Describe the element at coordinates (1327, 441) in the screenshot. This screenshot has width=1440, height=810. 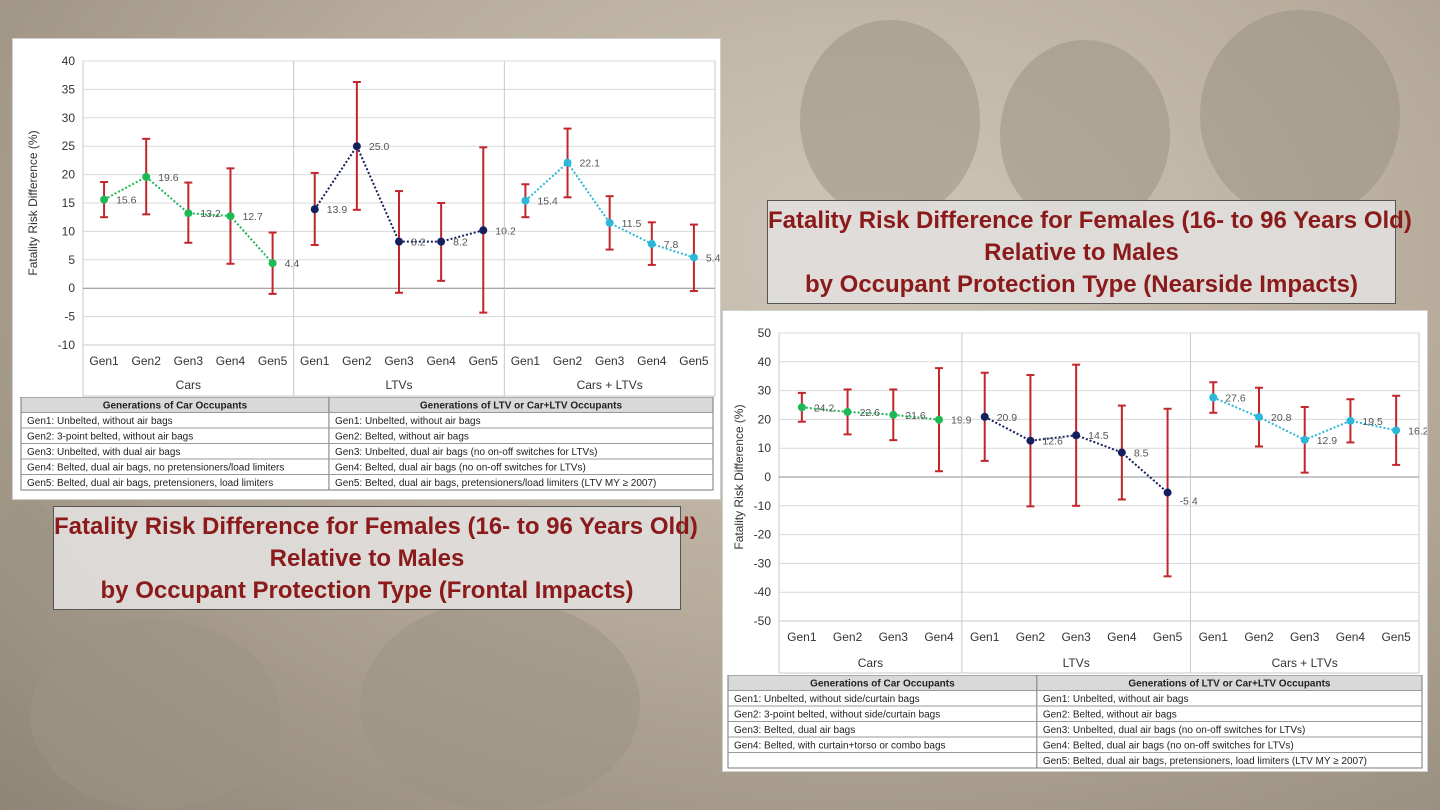
I see `data-label: 12.9` at that location.